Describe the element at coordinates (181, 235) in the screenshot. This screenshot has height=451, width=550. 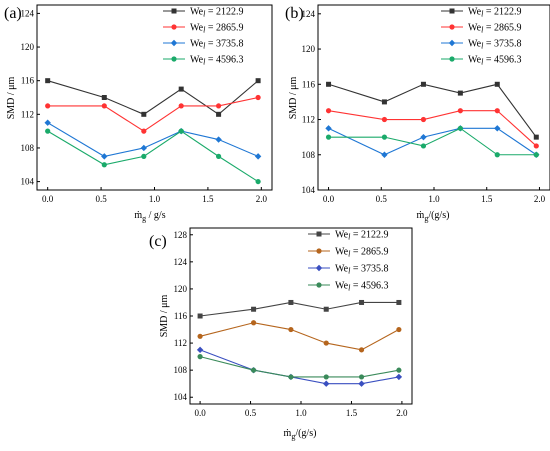
I see `y-tick-label: 128` at that location.